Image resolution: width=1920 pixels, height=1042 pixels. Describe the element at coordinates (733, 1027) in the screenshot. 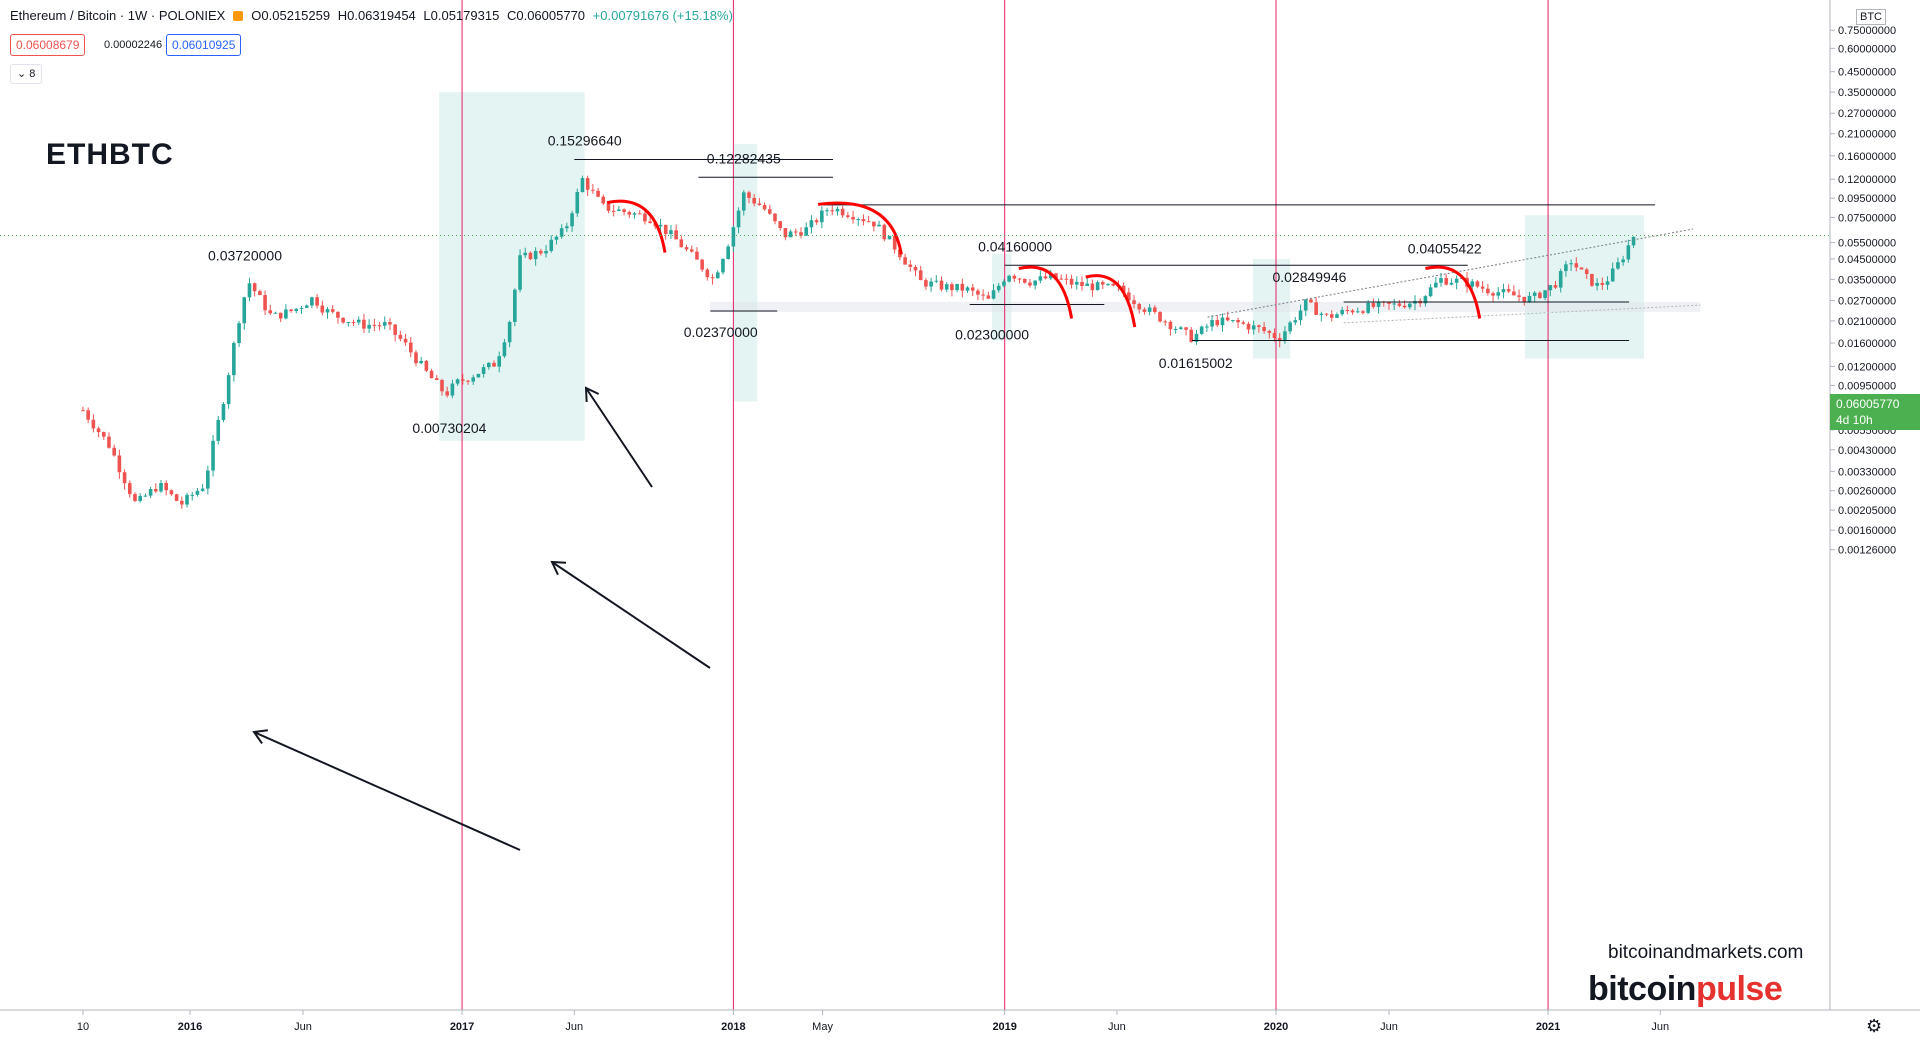

I see `time-tick-label: 2018` at that location.